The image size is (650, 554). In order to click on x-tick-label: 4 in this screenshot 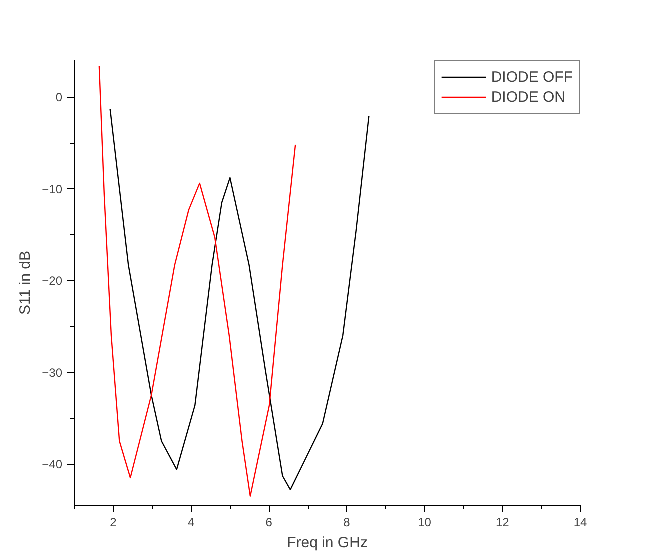, I will do `click(191, 523)`.